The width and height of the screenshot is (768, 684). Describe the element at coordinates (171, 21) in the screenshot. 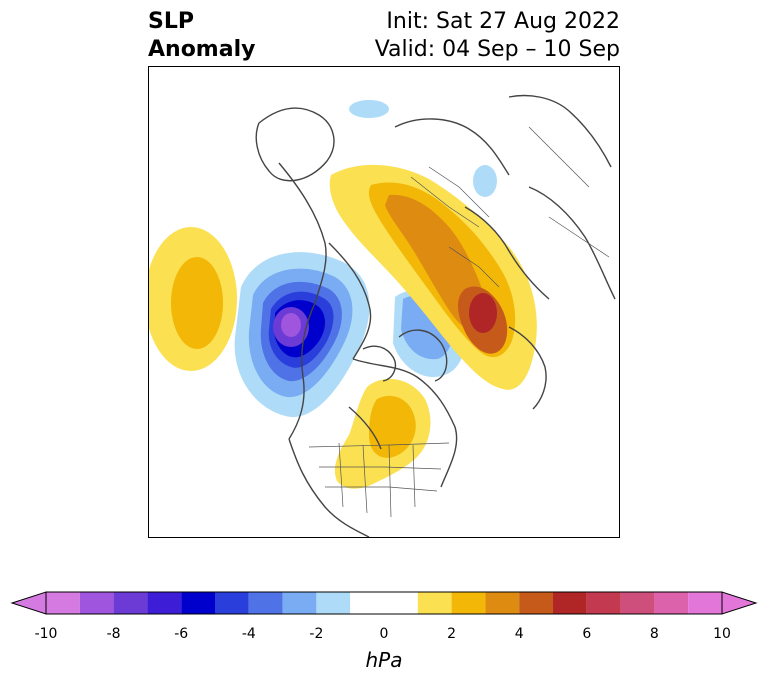

I see `title-variable: SLP` at that location.